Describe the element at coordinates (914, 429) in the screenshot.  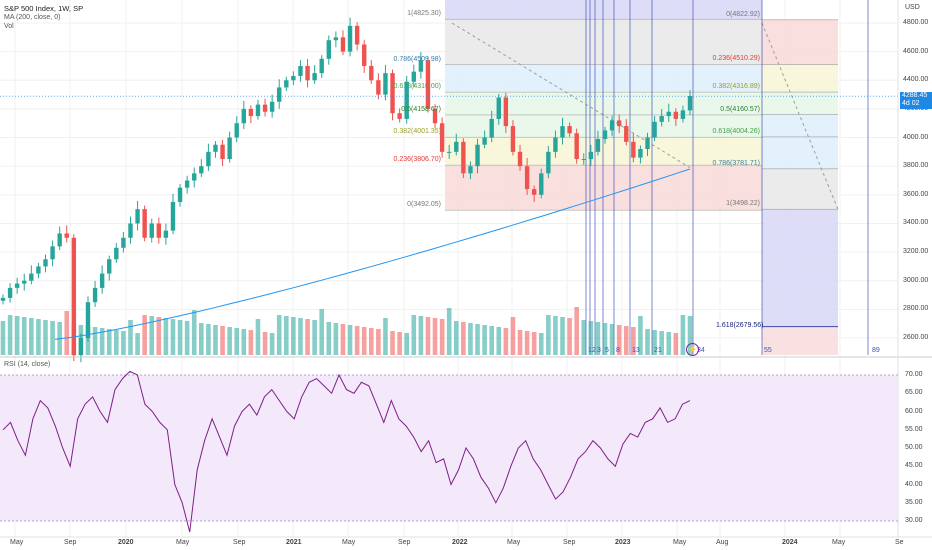
I see `rsi-tick-label: 55.00` at that location.